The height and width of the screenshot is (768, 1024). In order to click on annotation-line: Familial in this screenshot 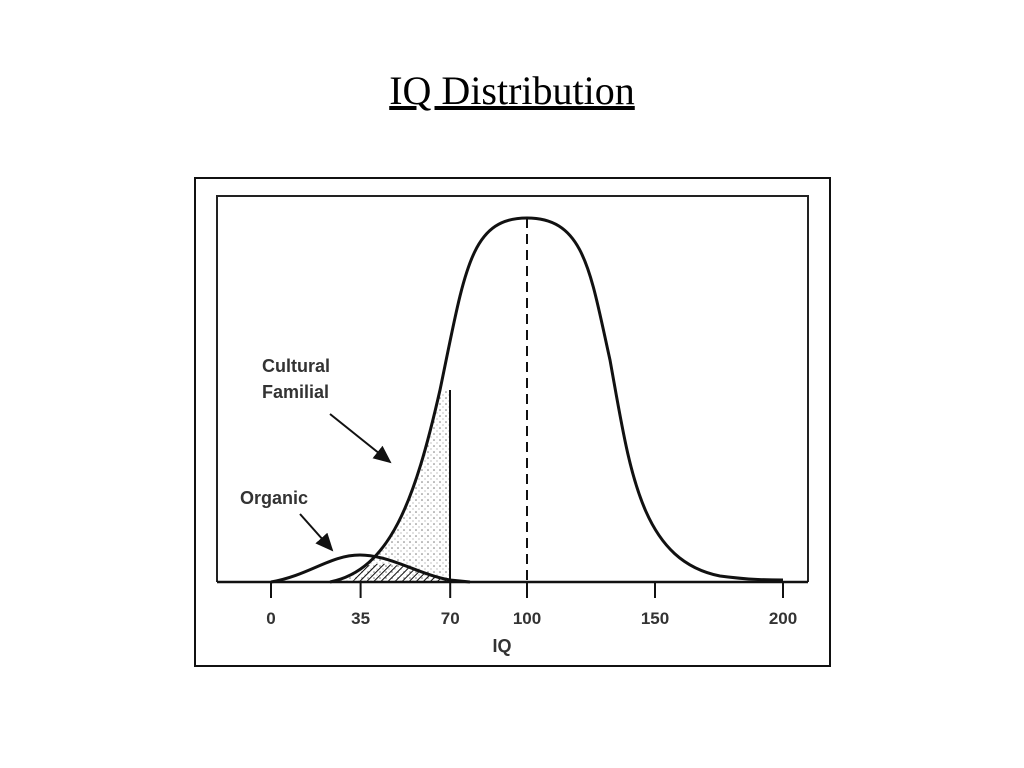, I will do `click(295, 392)`.